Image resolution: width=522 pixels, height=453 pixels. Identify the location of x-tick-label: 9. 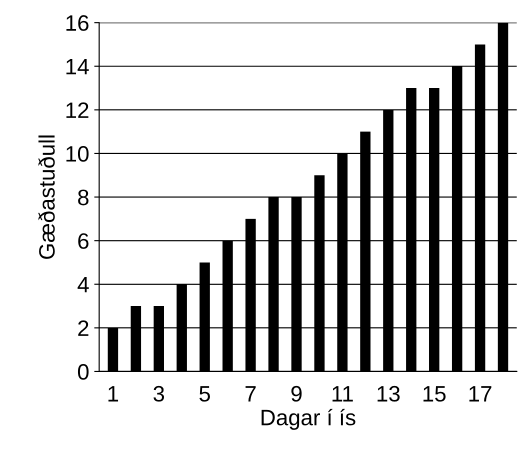
(296, 394).